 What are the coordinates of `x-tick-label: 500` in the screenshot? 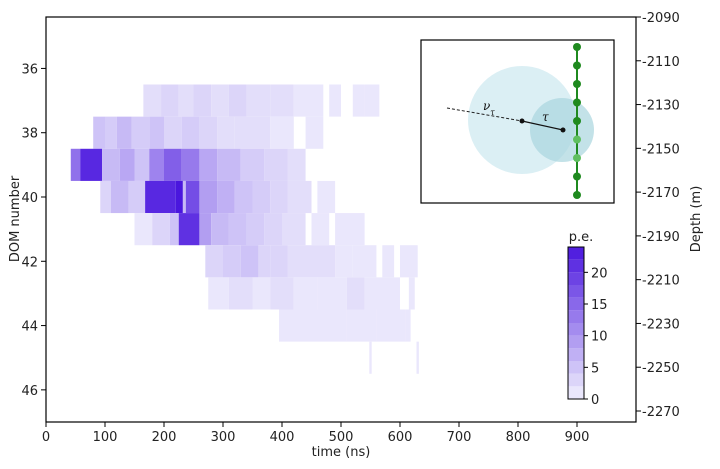 It's located at (341, 437).